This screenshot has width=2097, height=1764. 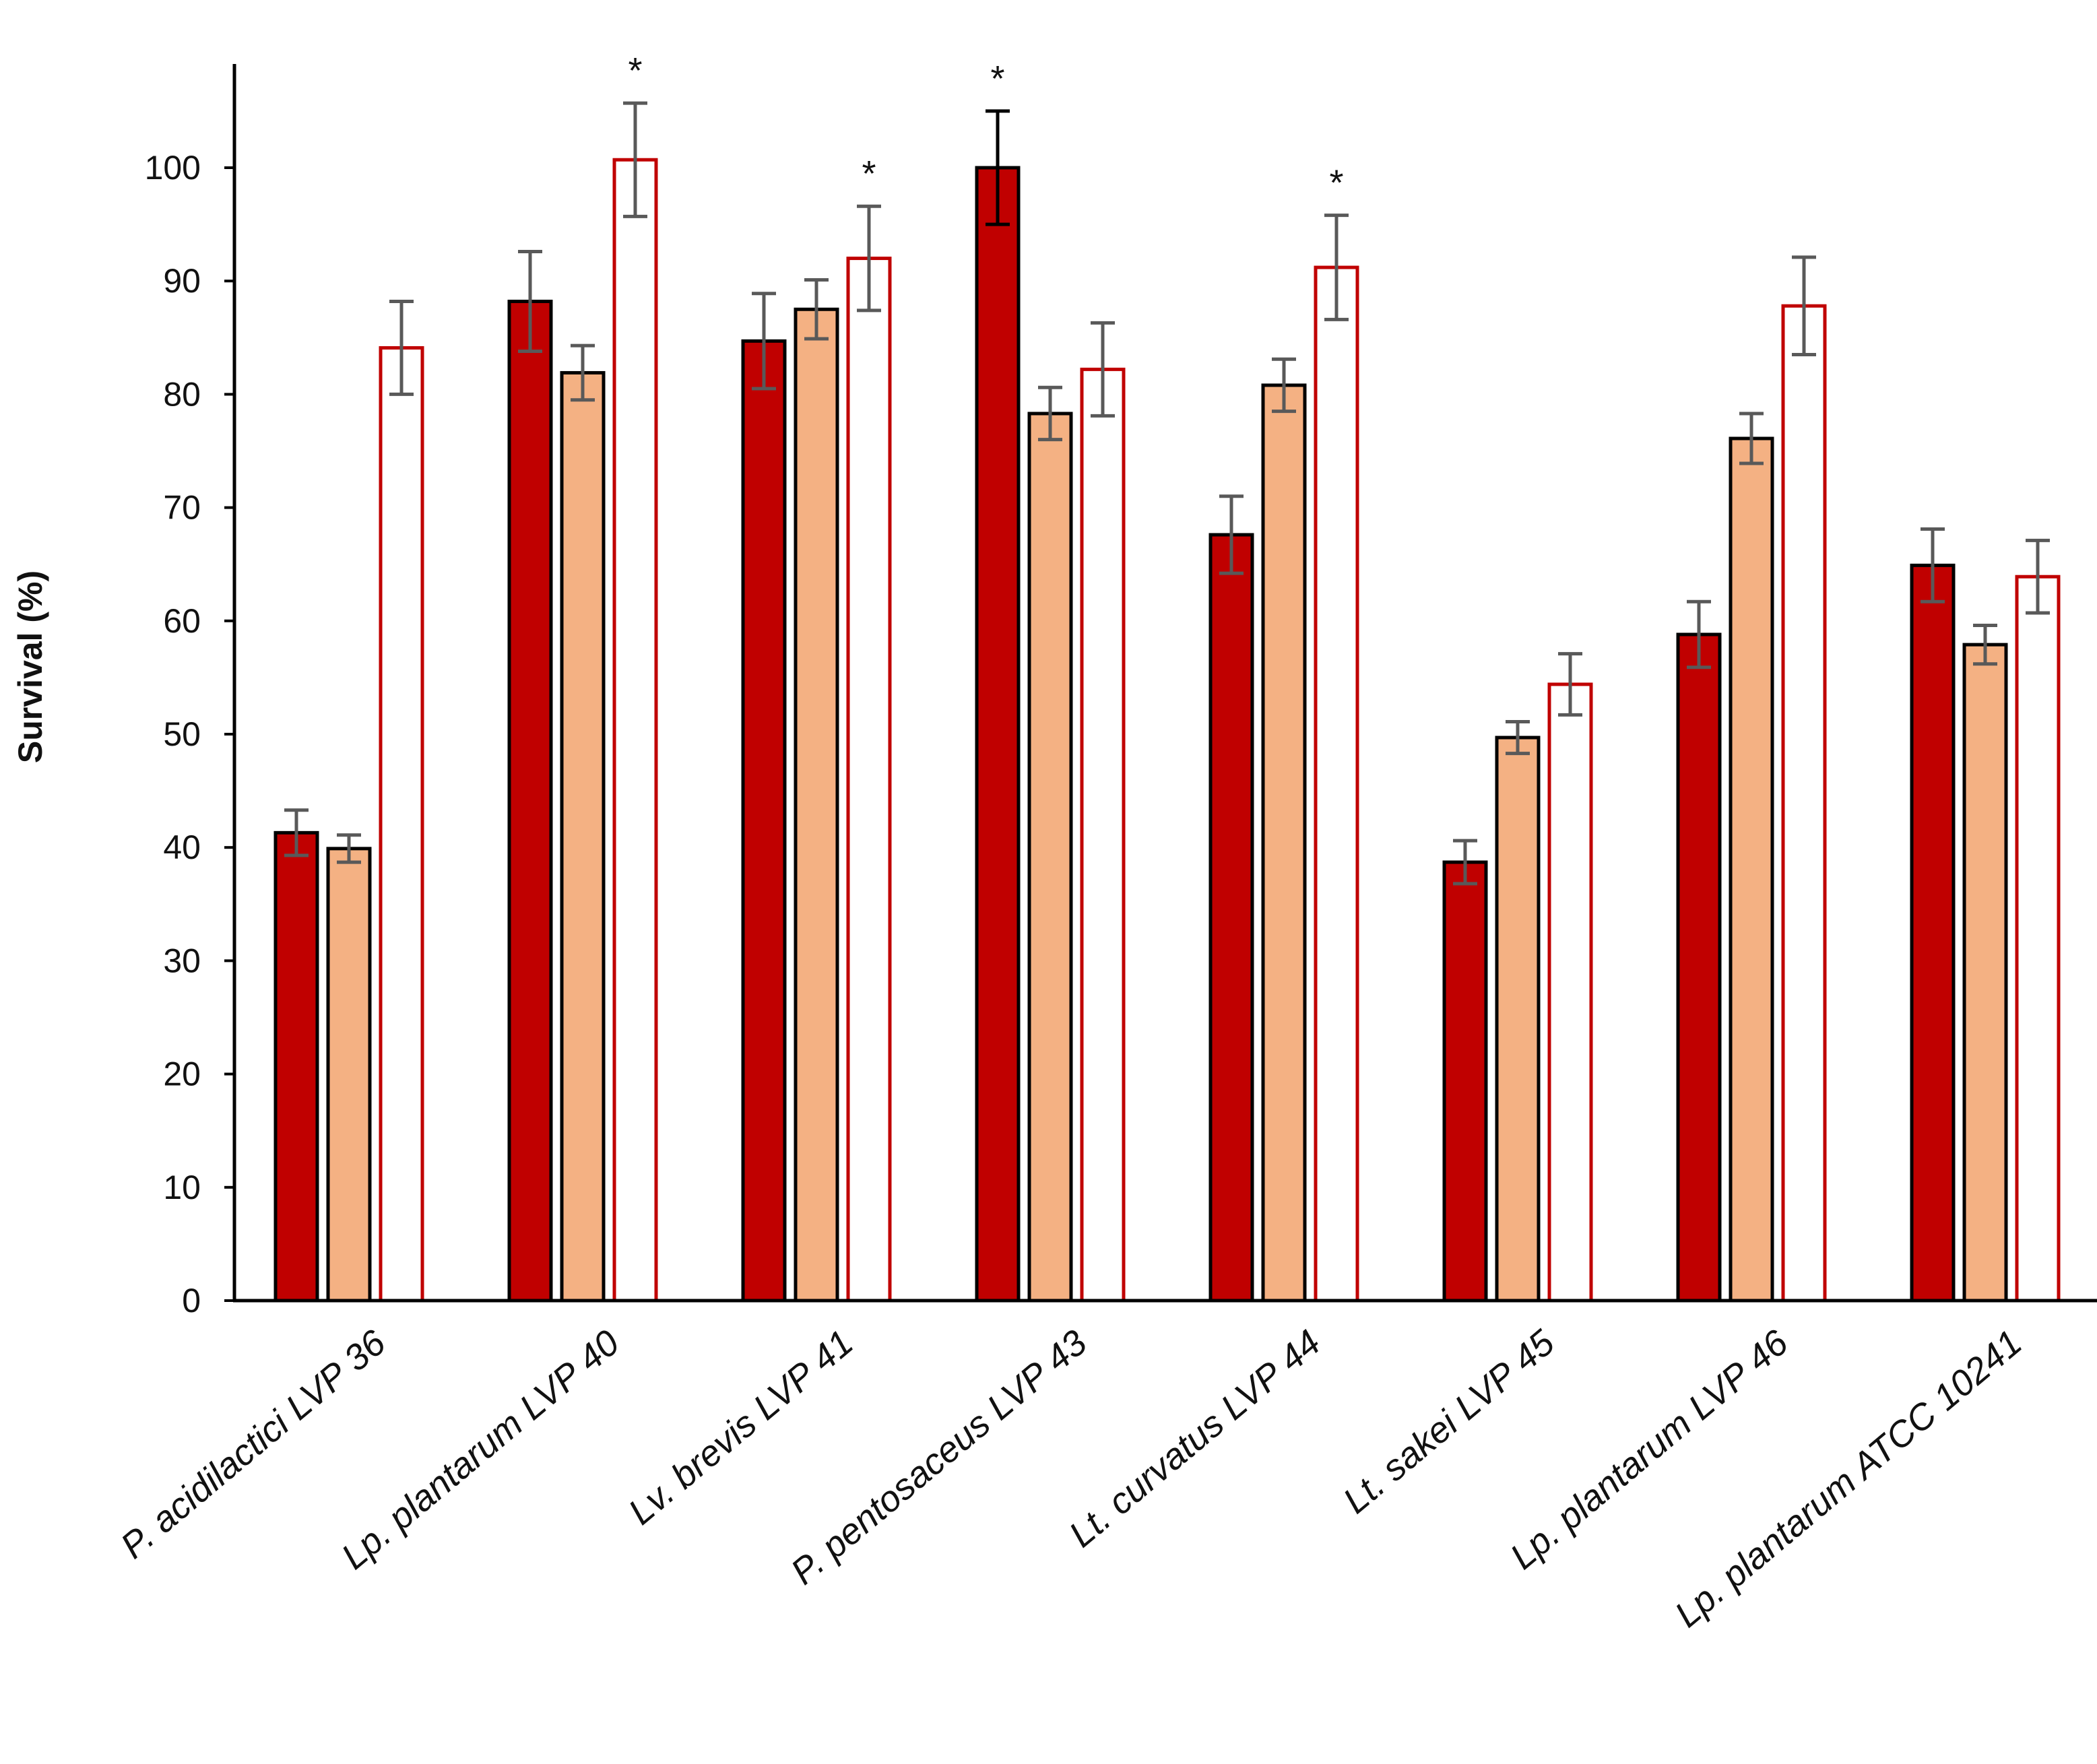 I want to click on x-category-label: P. acidilactici LVP 36, so click(x=253, y=1444).